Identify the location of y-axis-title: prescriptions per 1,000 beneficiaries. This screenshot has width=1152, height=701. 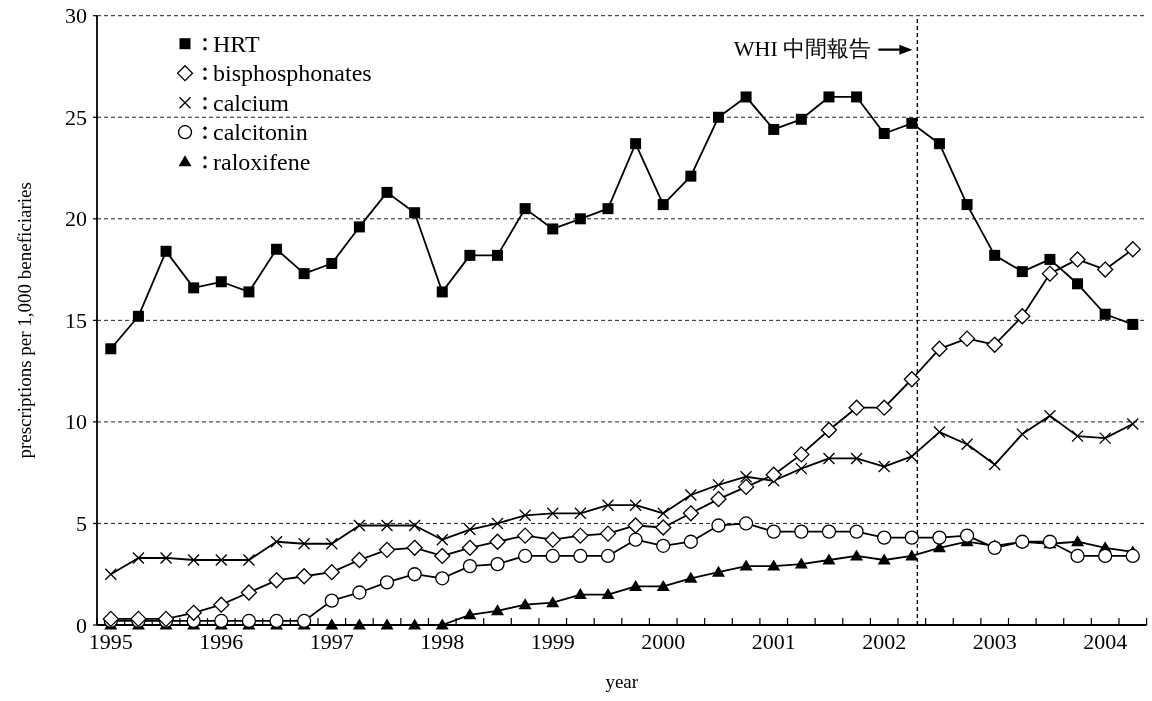
(24, 320).